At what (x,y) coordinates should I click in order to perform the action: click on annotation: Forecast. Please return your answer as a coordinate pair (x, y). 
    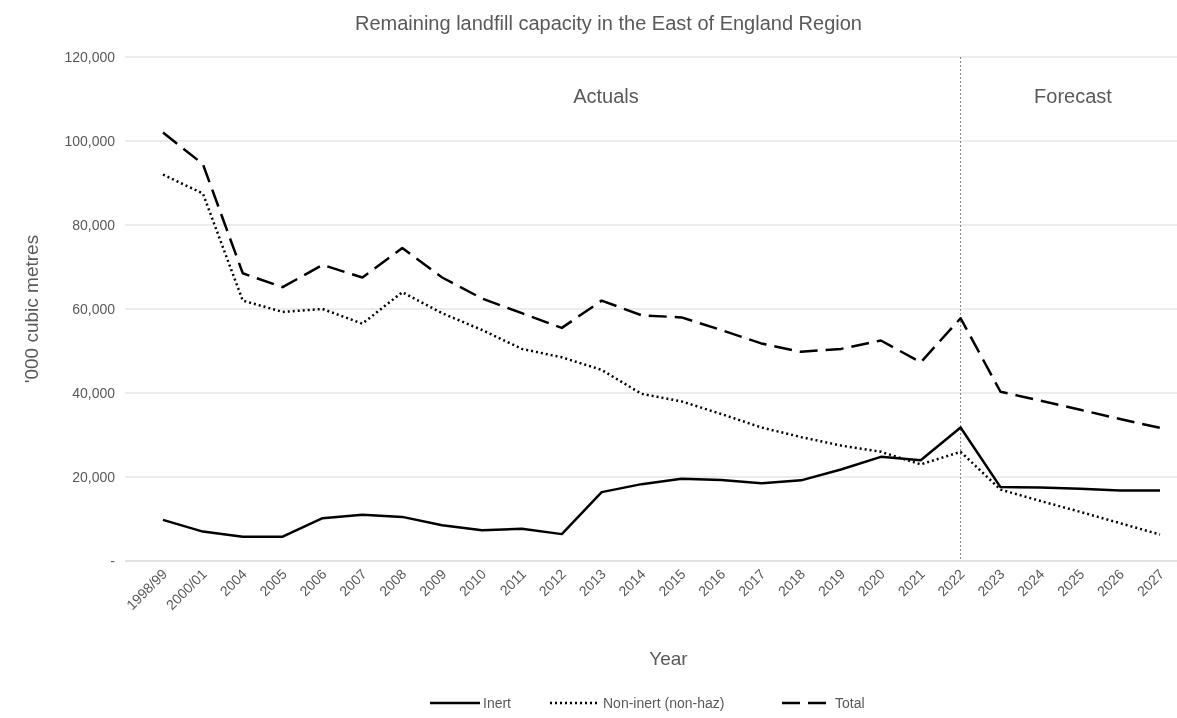
    Looking at the image, I should click on (1073, 96).